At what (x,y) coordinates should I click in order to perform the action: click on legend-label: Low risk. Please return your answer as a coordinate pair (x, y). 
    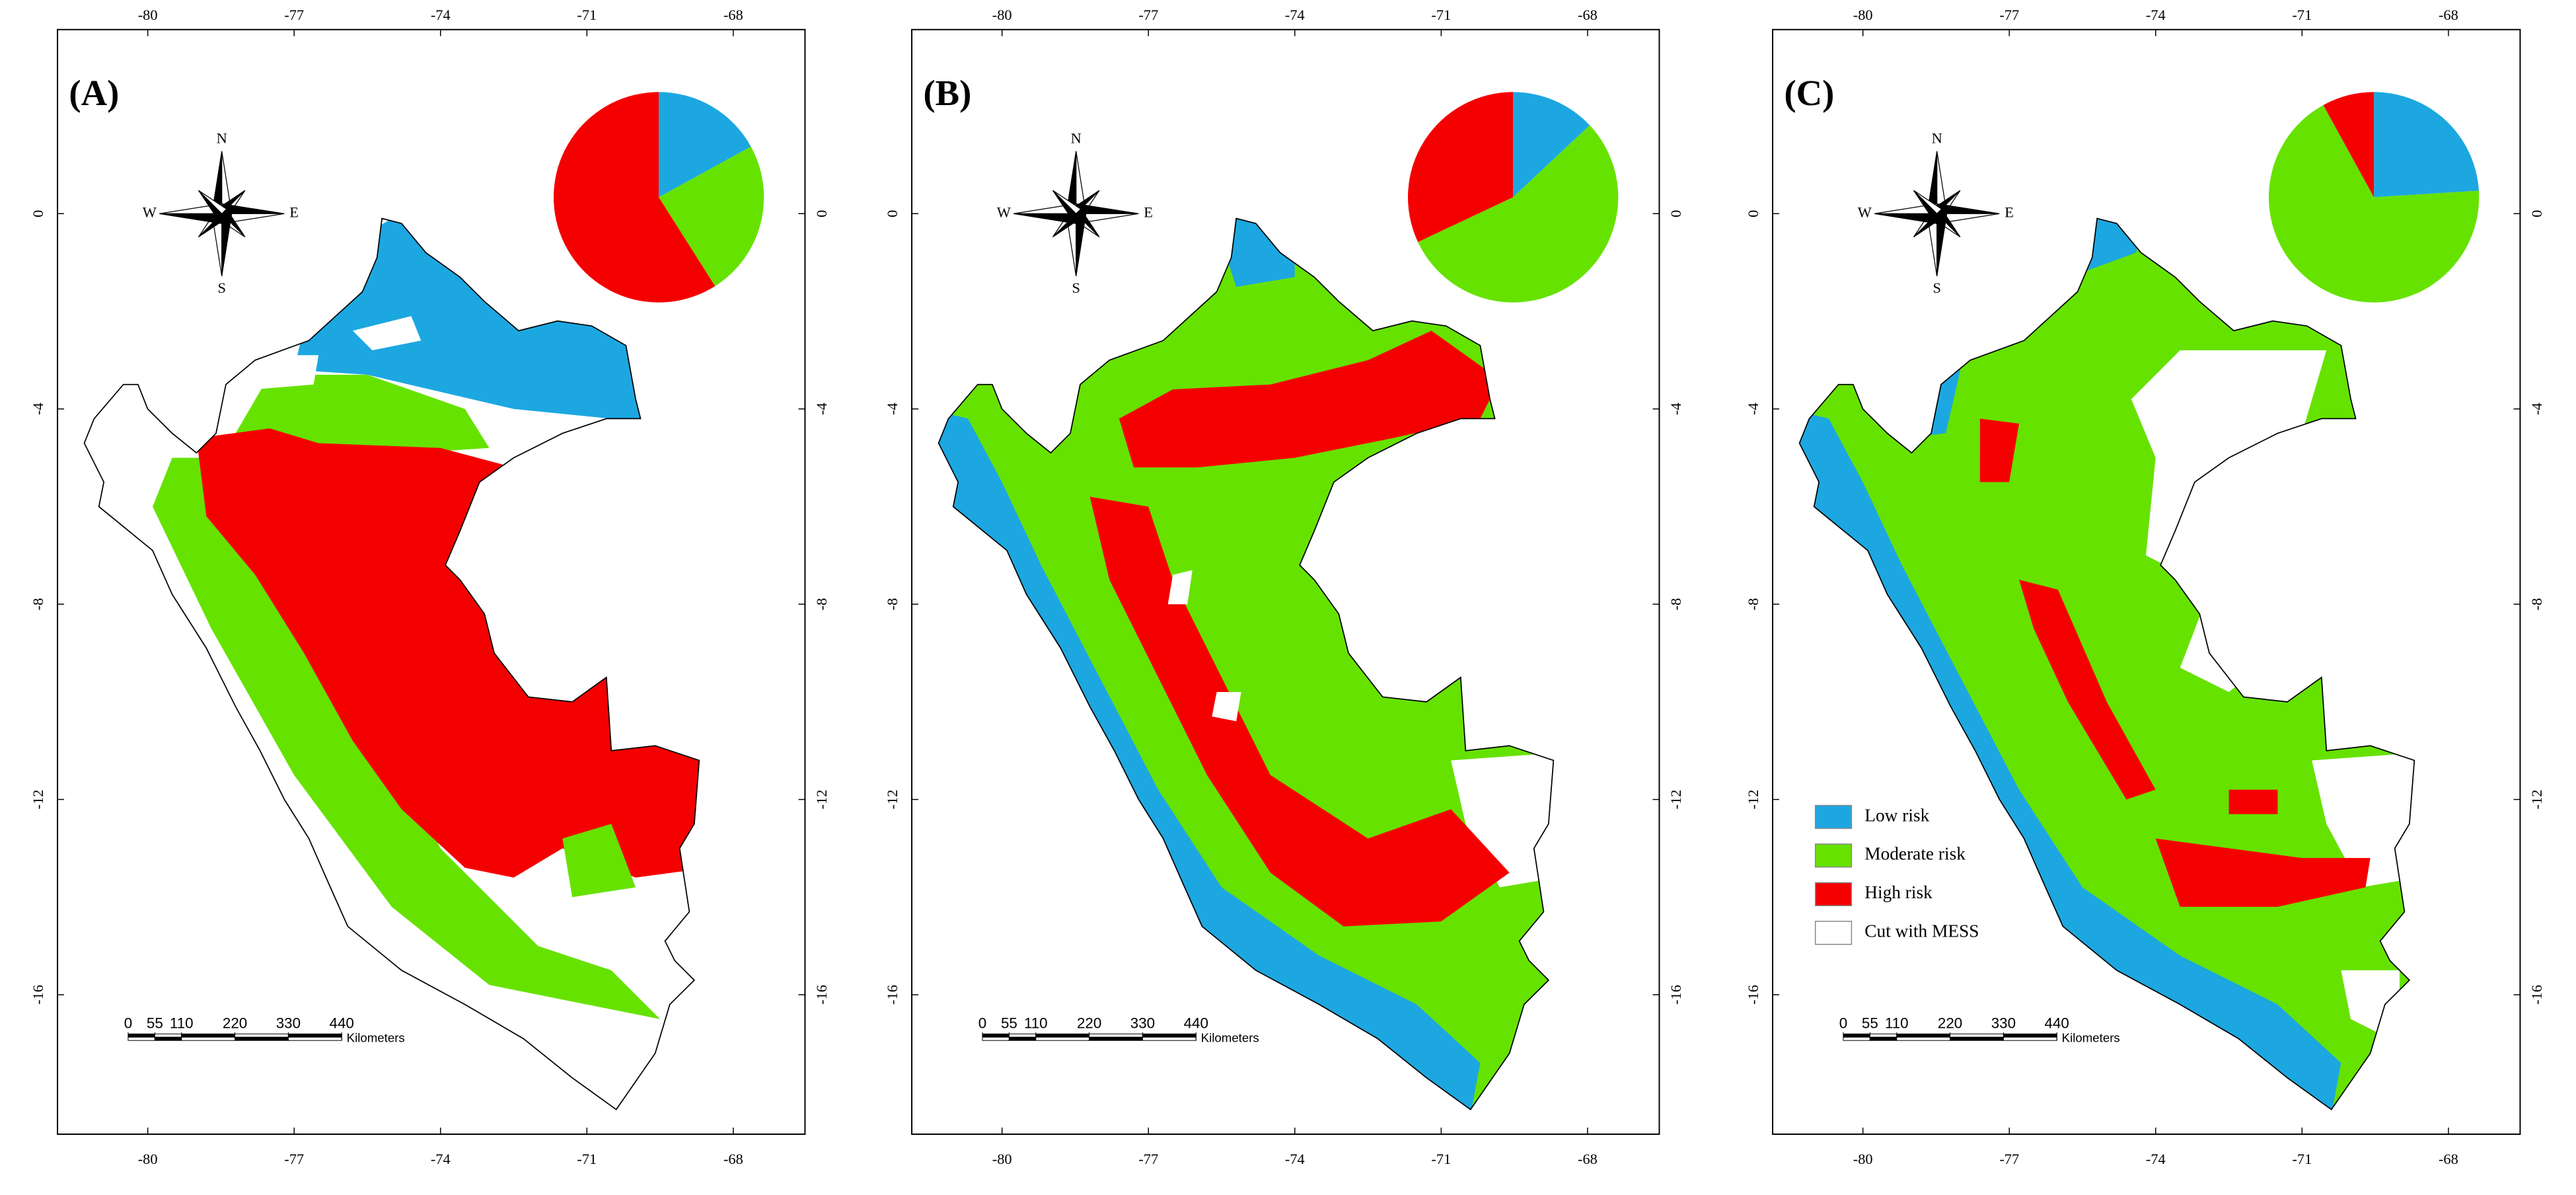
    Looking at the image, I should click on (1896, 815).